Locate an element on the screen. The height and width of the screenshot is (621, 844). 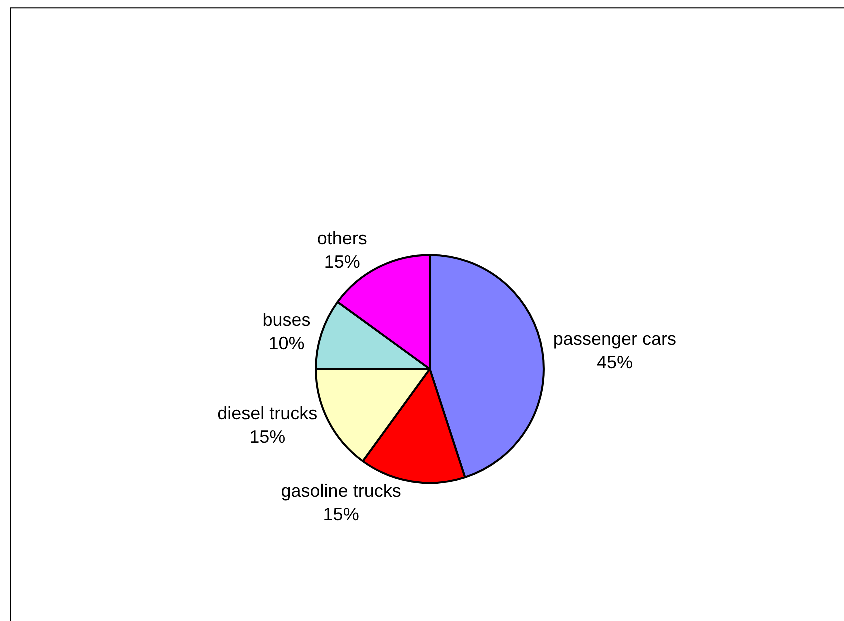
data-label: 10% is located at coordinates (286, 344).